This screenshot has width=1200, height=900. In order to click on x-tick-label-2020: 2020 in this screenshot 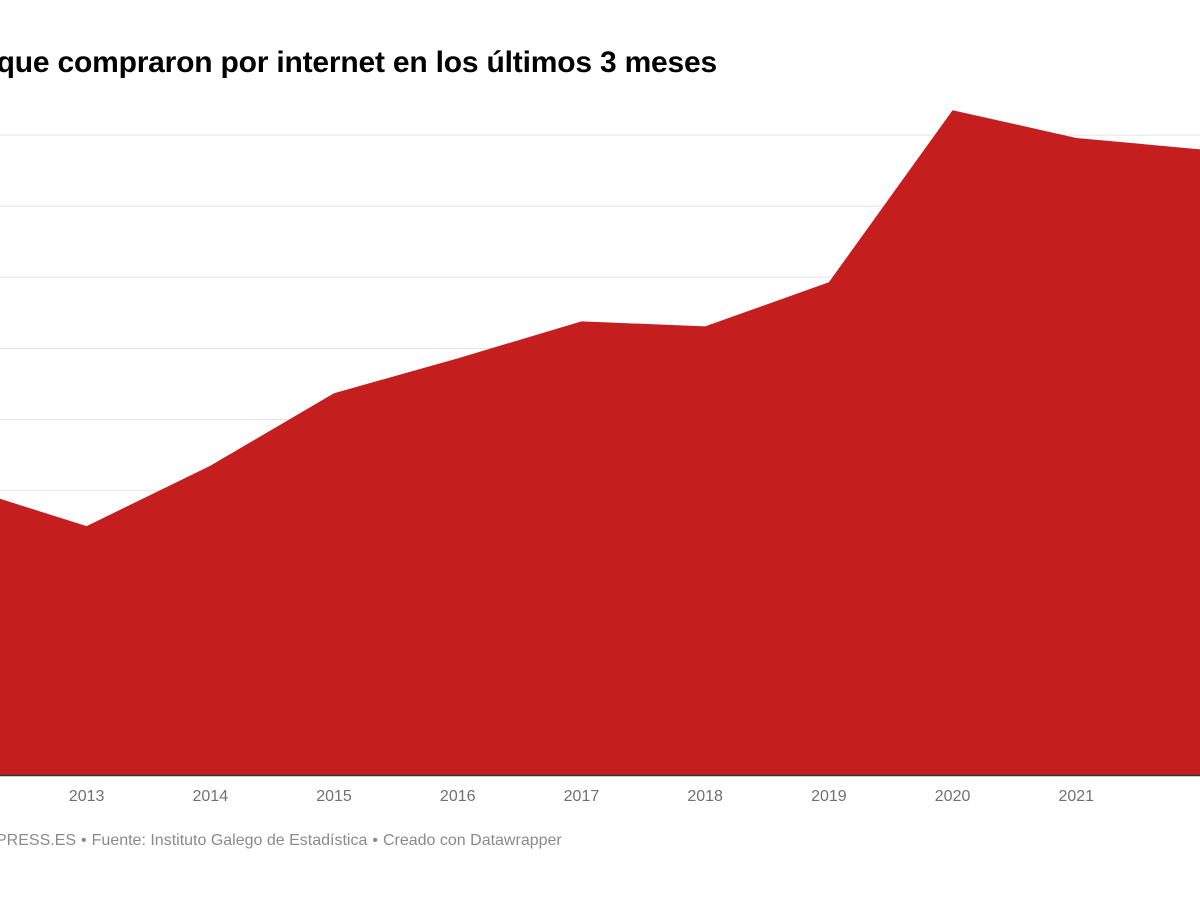, I will do `click(953, 796)`.